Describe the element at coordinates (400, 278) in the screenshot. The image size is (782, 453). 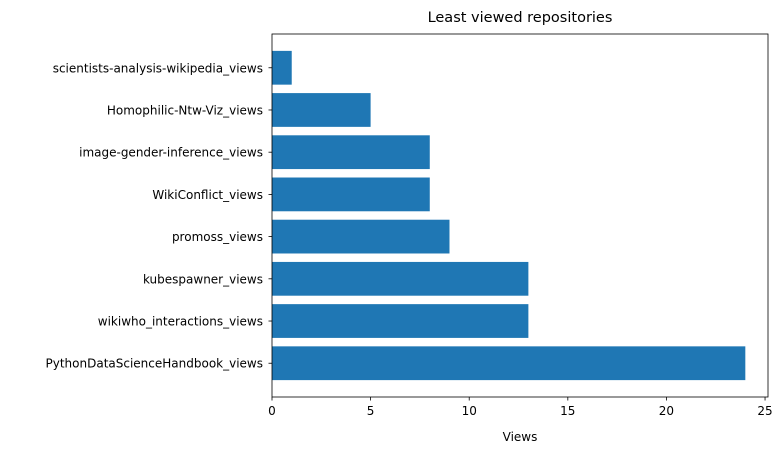
I see `bar-kubespawner_views` at that location.